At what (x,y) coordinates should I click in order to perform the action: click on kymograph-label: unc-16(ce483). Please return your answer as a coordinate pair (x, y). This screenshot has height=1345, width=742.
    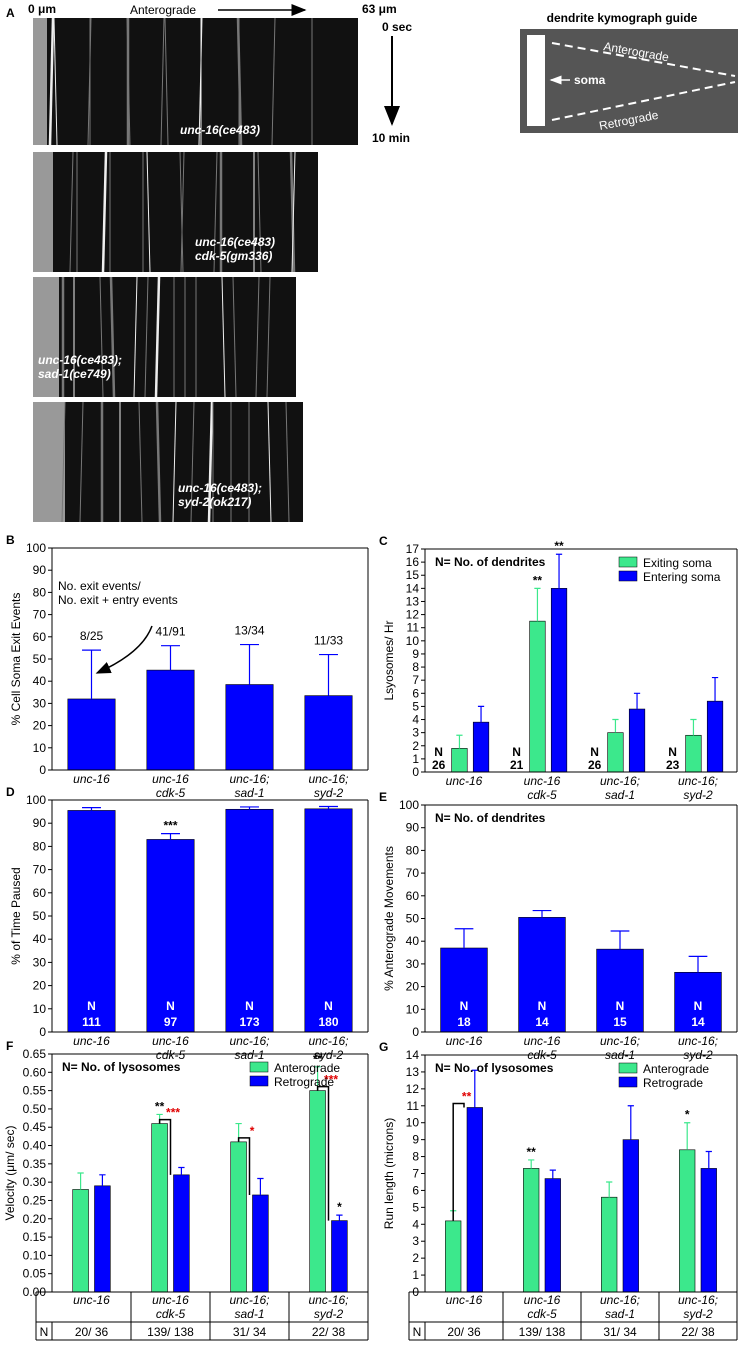
    Looking at the image, I should click on (220, 130).